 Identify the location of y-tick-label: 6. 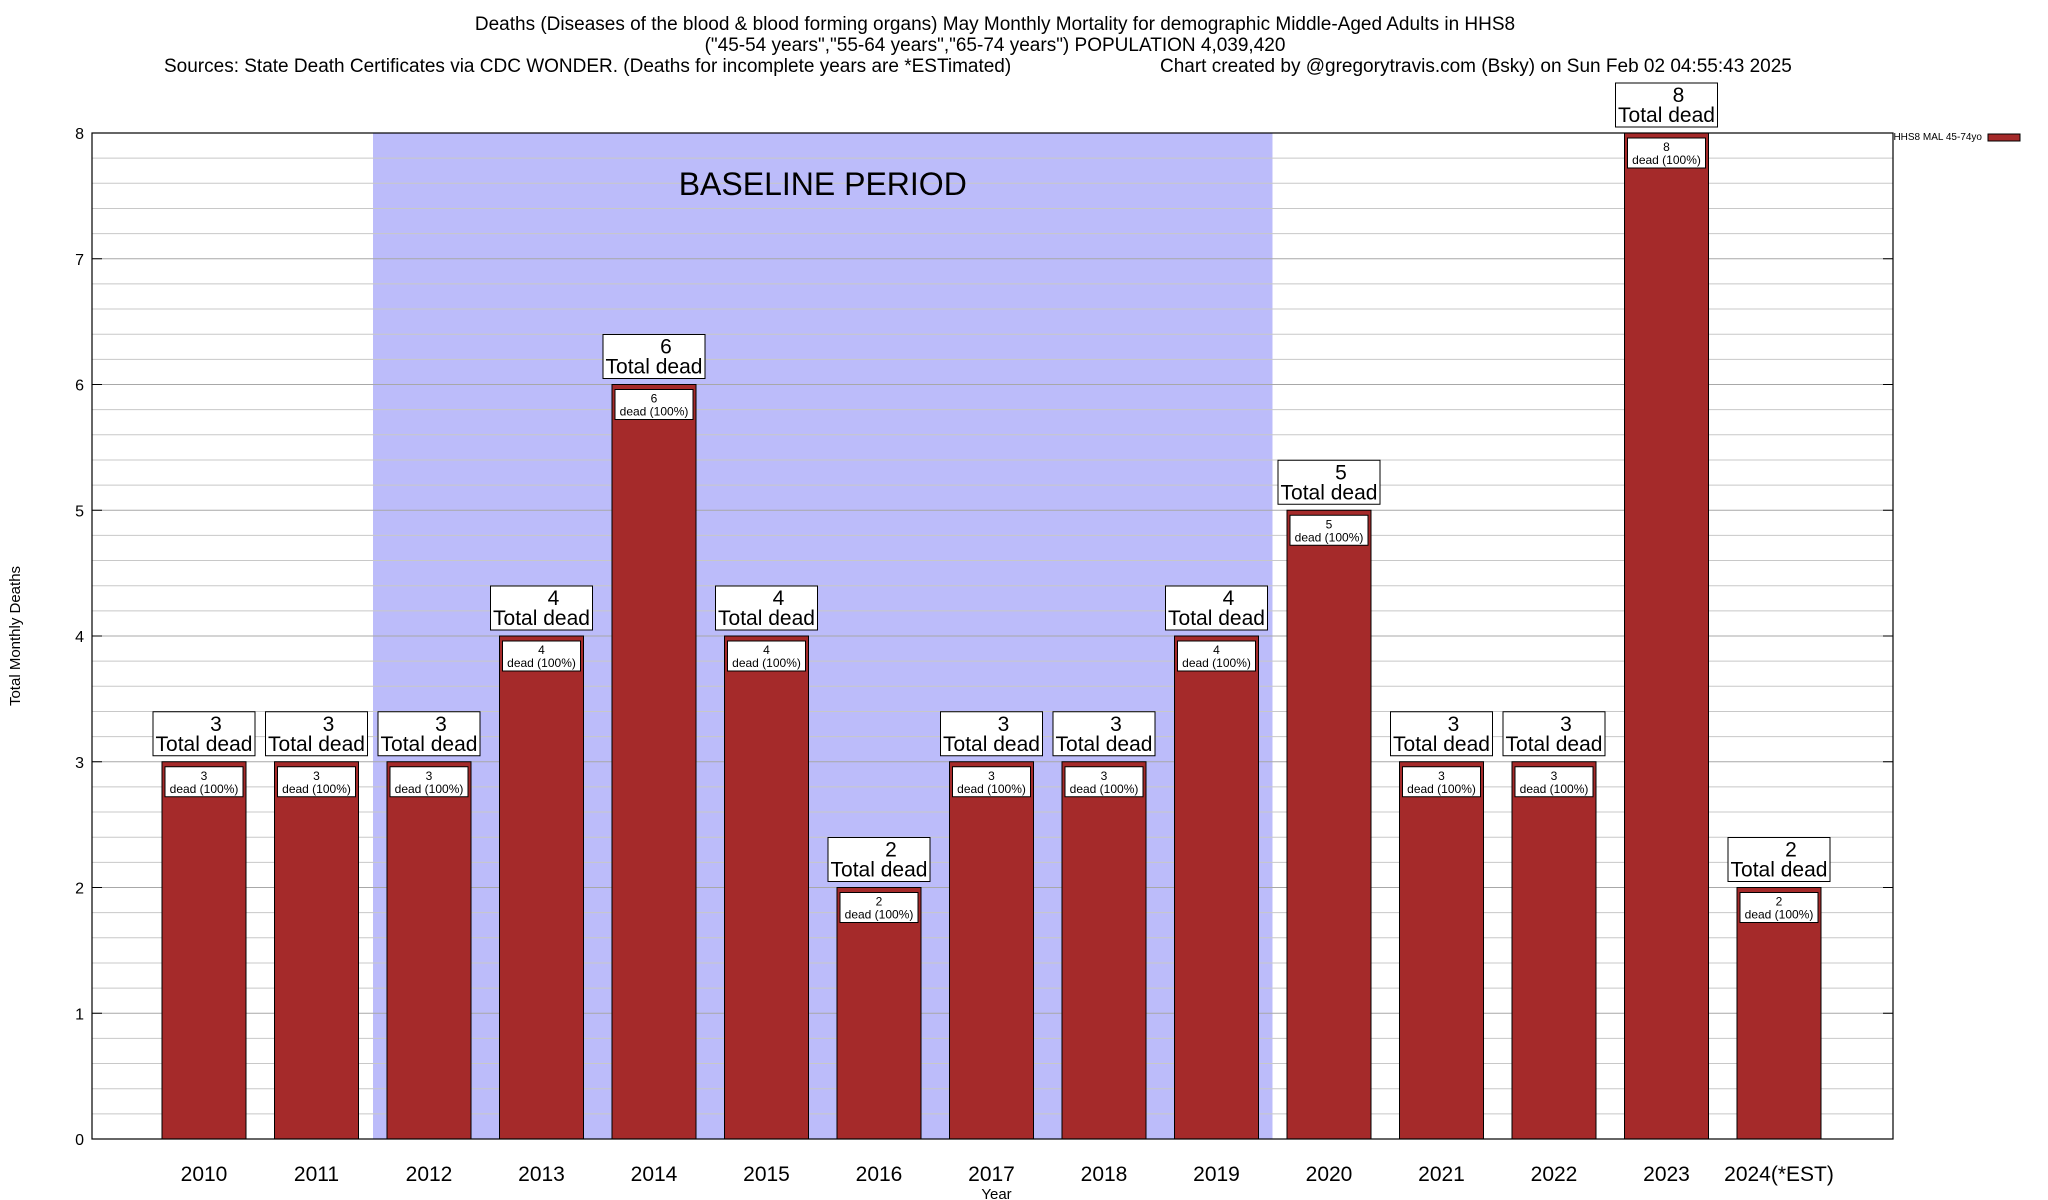
(79, 386).